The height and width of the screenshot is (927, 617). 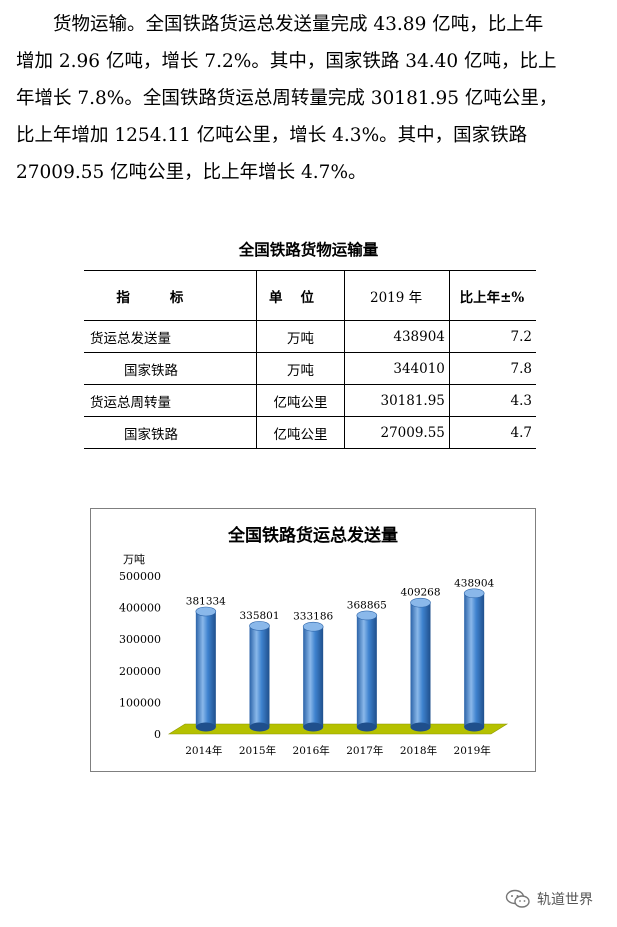 What do you see at coordinates (472, 750) in the screenshot?
I see `x-tick-label: 2019年` at bounding box center [472, 750].